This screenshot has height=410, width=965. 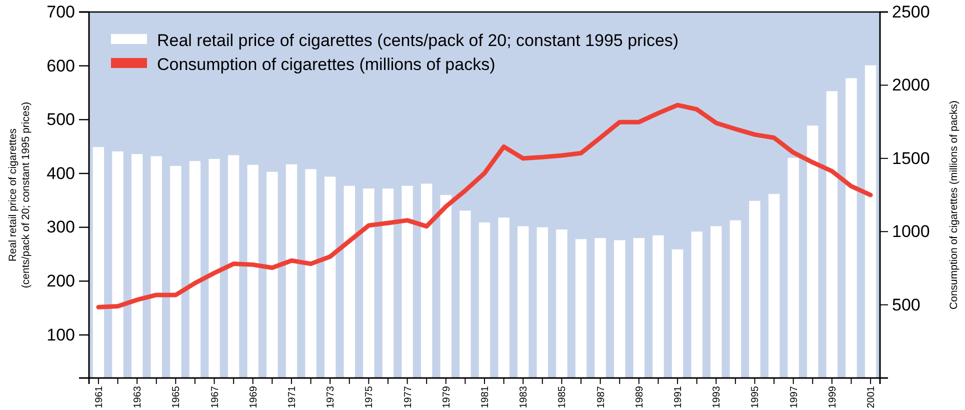 What do you see at coordinates (60, 334) in the screenshot?
I see `y-tick-label: 100` at bounding box center [60, 334].